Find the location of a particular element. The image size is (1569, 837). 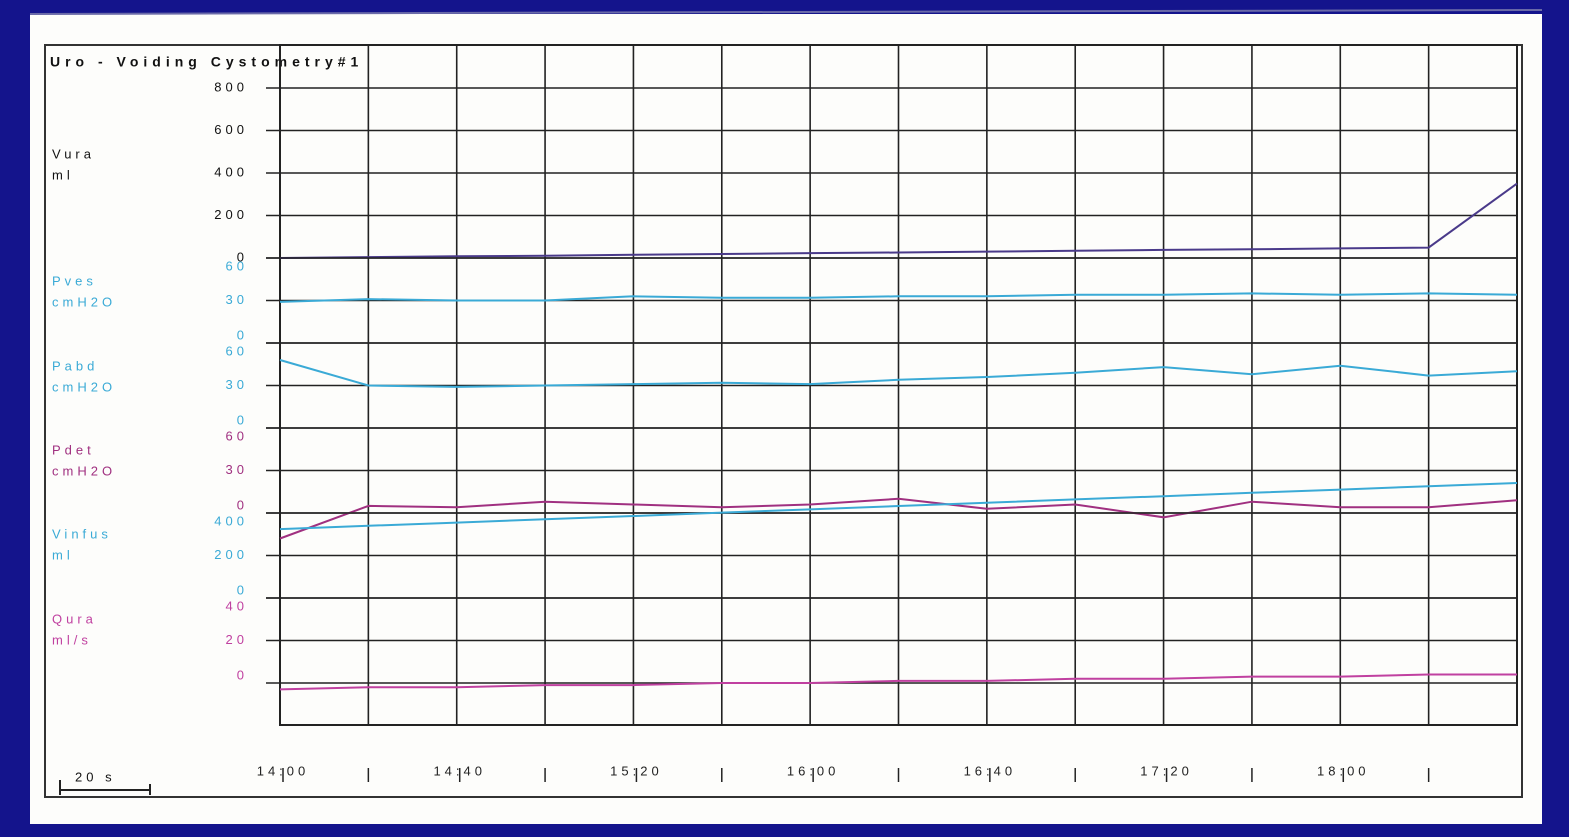

x-tick-label: 16:40 is located at coordinates (990, 770).